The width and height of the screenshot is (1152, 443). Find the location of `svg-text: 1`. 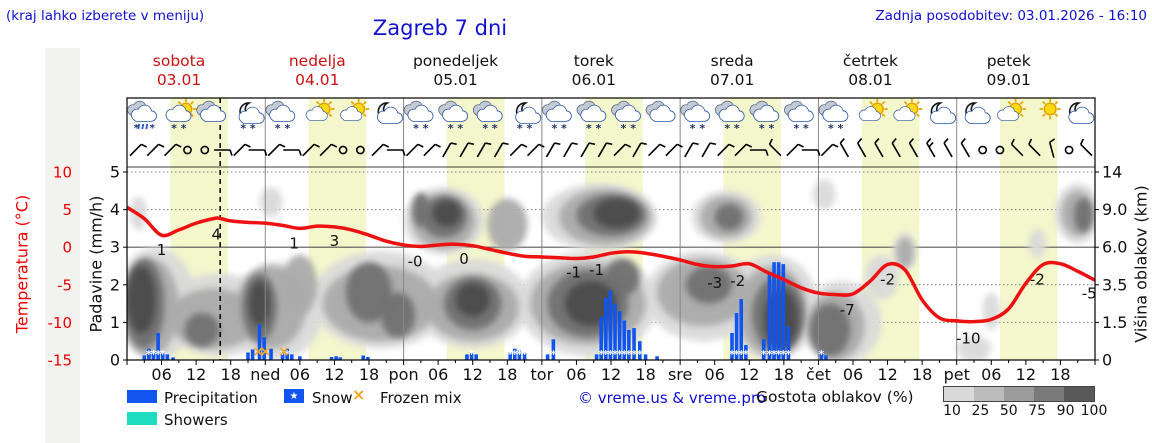

svg-text: 1 is located at coordinates (294, 243).